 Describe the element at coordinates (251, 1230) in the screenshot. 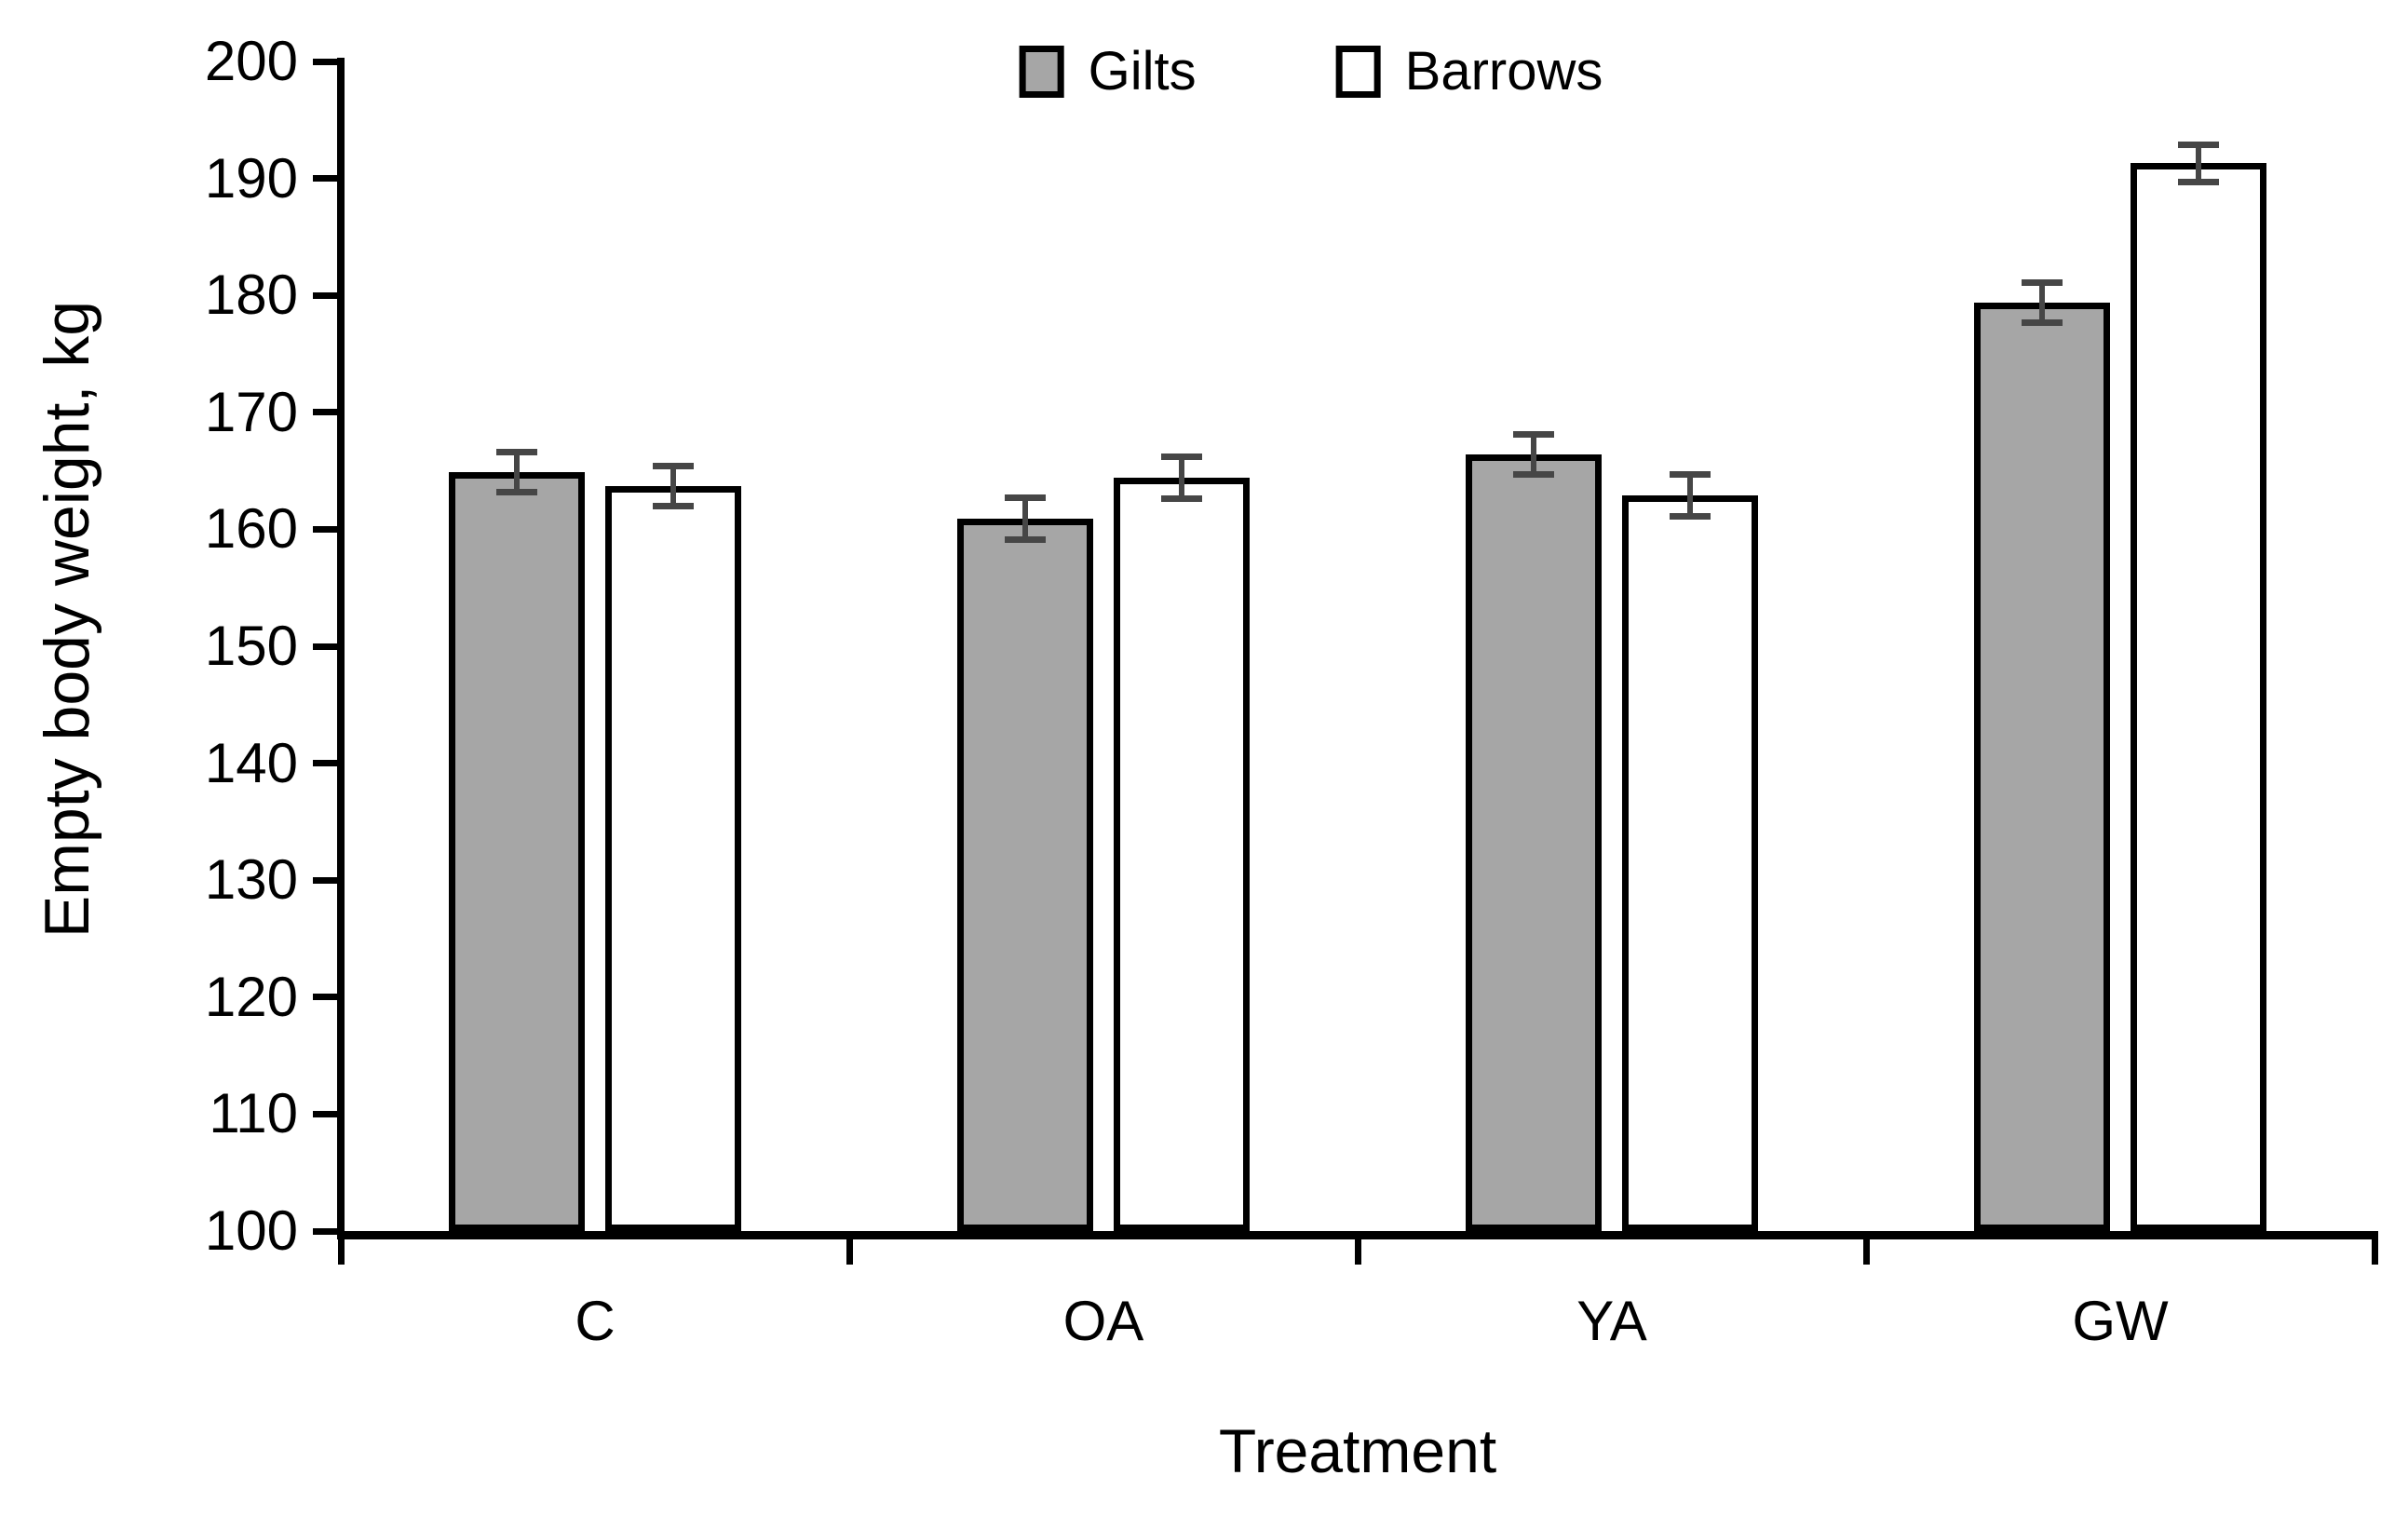

I see `y-tick-label: 100` at that location.